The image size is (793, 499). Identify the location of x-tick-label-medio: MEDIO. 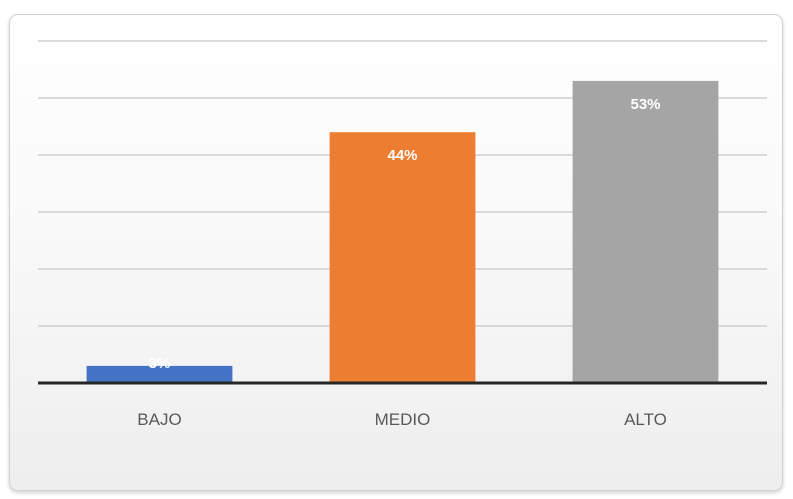
(403, 419).